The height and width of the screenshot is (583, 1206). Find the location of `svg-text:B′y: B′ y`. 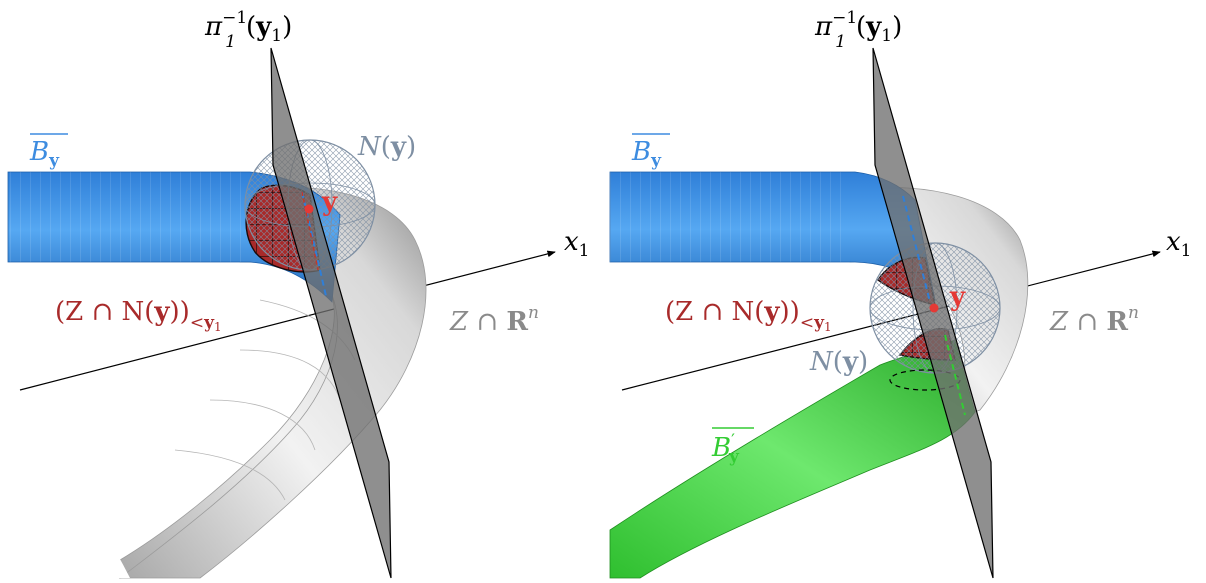

svg-text:B′y: B′ y is located at coordinates (725, 449).